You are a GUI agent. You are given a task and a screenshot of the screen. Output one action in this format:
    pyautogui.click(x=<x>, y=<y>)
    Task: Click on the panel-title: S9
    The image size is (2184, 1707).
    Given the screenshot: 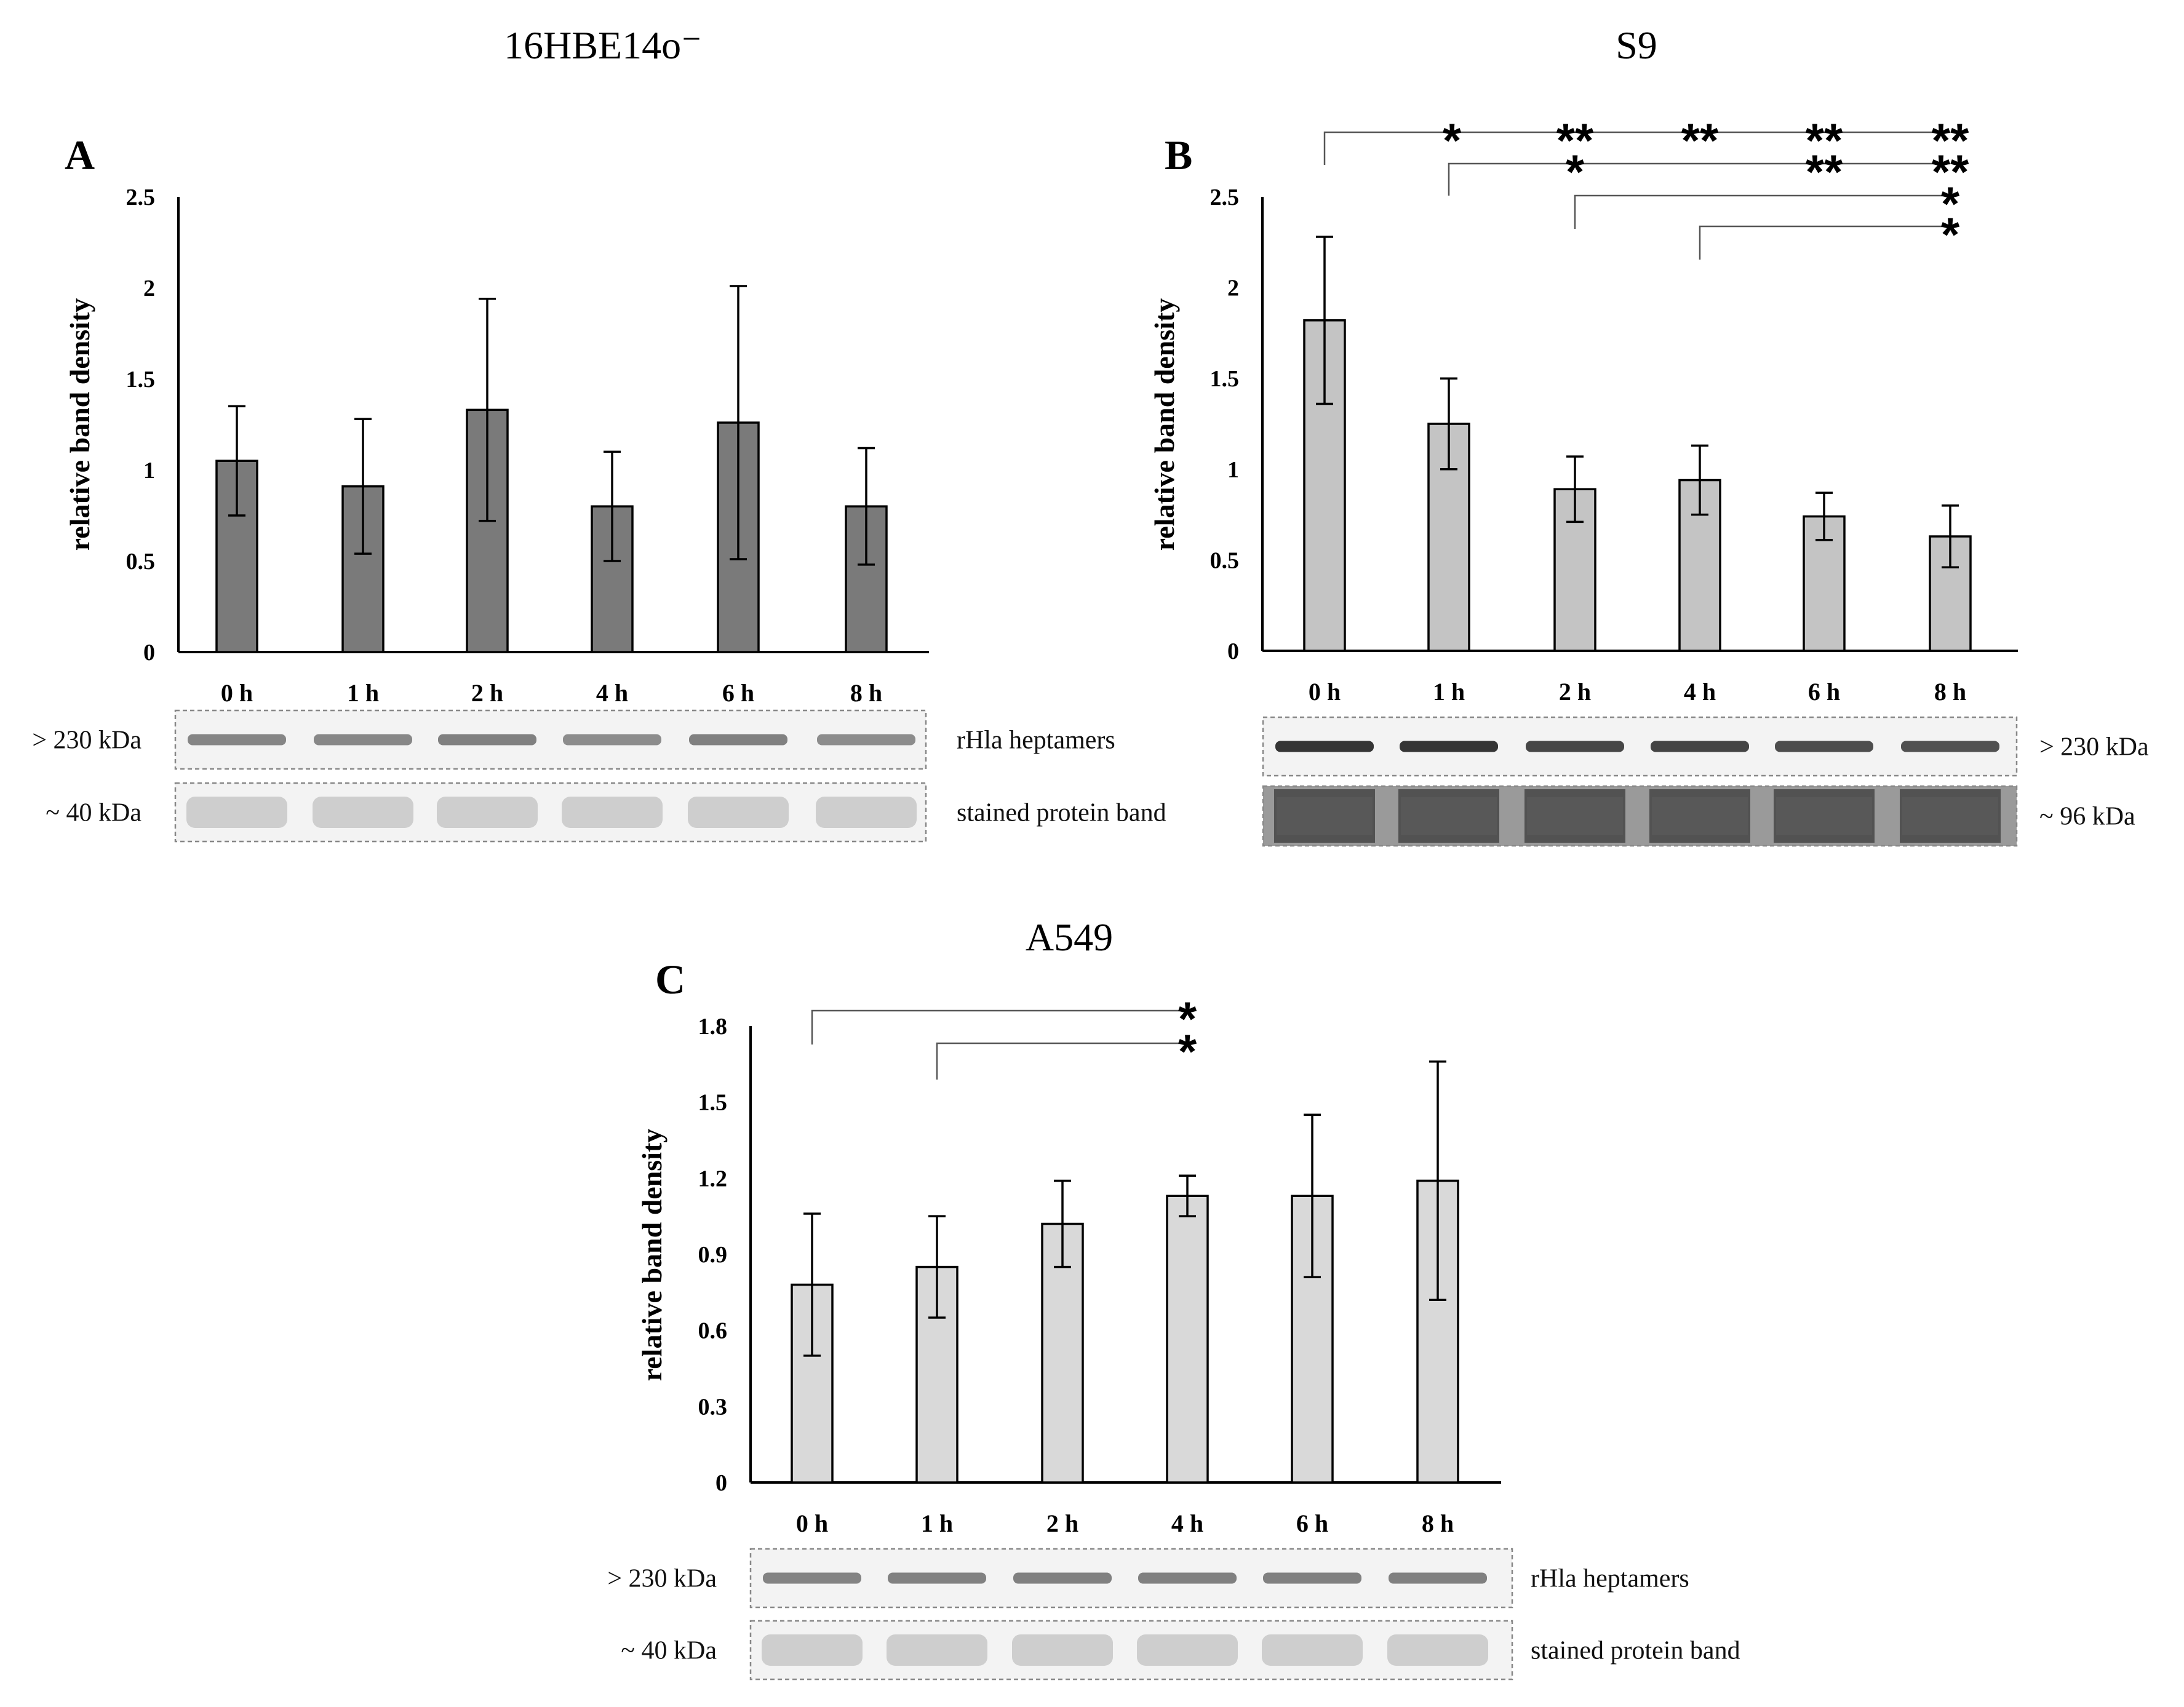 What is the action you would take?
    pyautogui.click(x=1636, y=45)
    